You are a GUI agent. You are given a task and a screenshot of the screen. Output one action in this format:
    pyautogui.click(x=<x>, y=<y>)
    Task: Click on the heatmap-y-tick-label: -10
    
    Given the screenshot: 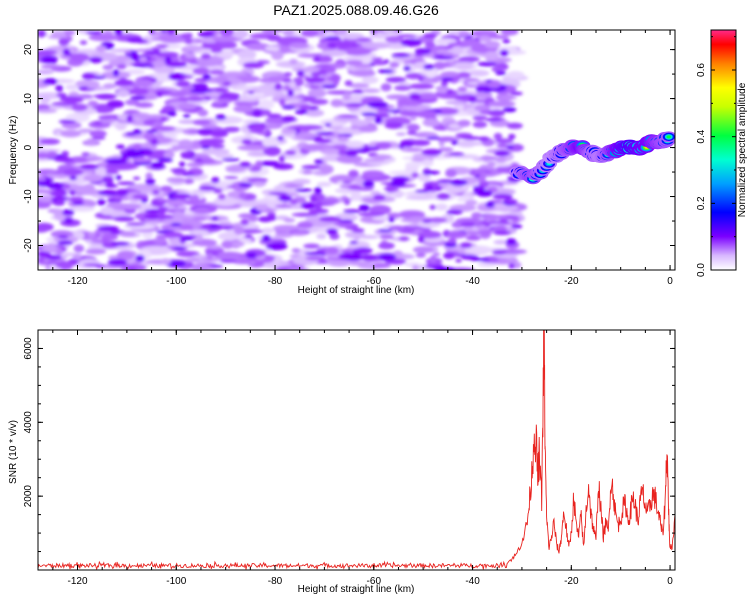 What is the action you would take?
    pyautogui.click(x=28, y=196)
    